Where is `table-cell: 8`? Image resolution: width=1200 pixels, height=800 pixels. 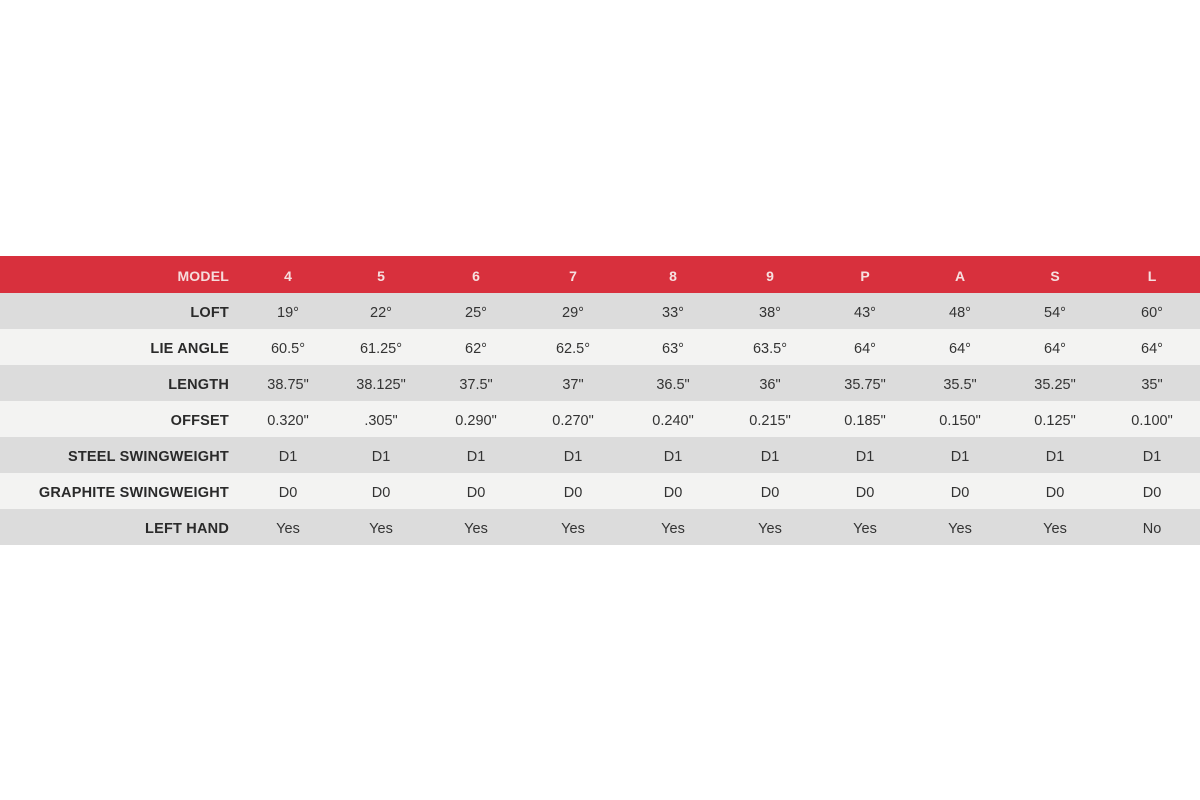 table-cell: 8 is located at coordinates (673, 276).